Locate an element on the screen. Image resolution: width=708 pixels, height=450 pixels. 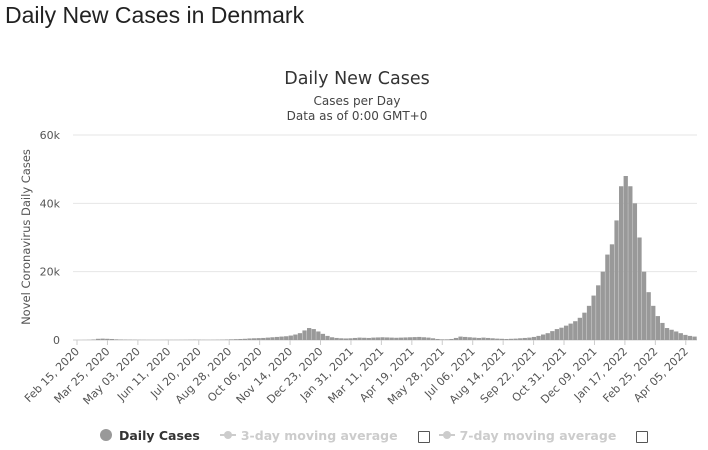
legend-item-3-day-average: 3-day moving average is located at coordinates (308, 435).